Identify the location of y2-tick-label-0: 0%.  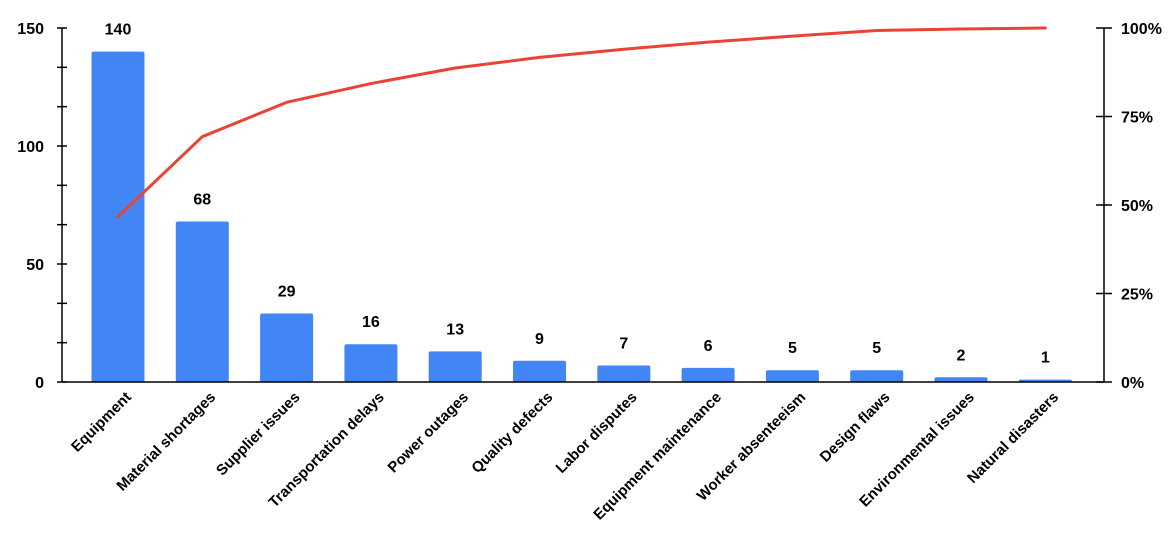
(1132, 383).